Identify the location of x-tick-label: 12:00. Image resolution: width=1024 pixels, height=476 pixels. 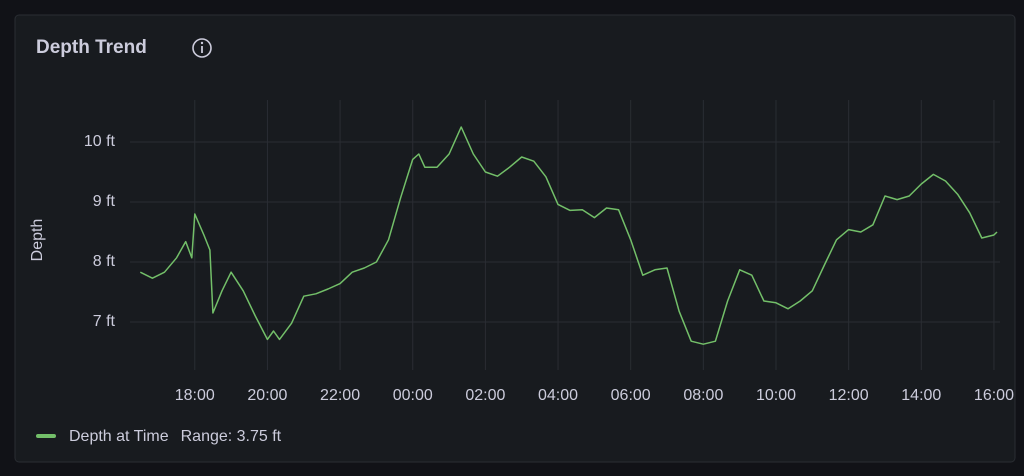
(849, 395).